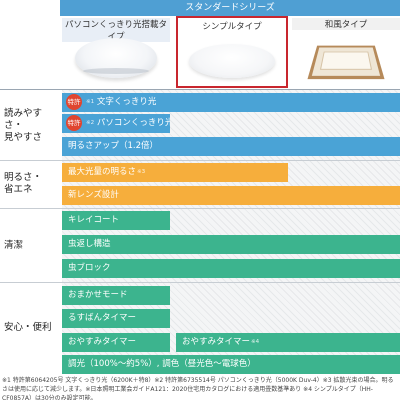 The width and height of the screenshot is (400, 400). Describe the element at coordinates (90, 123) in the screenshot. I see `footnote-ref: ※2` at that location.